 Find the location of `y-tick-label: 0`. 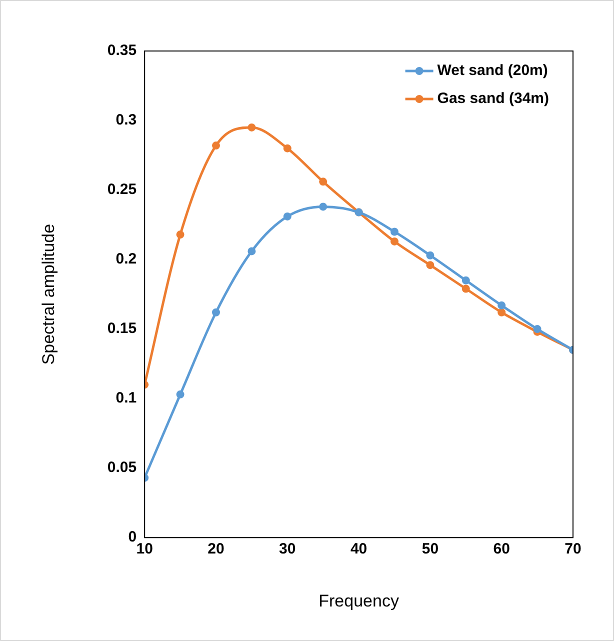

y-tick-label: 0 is located at coordinates (132, 537).